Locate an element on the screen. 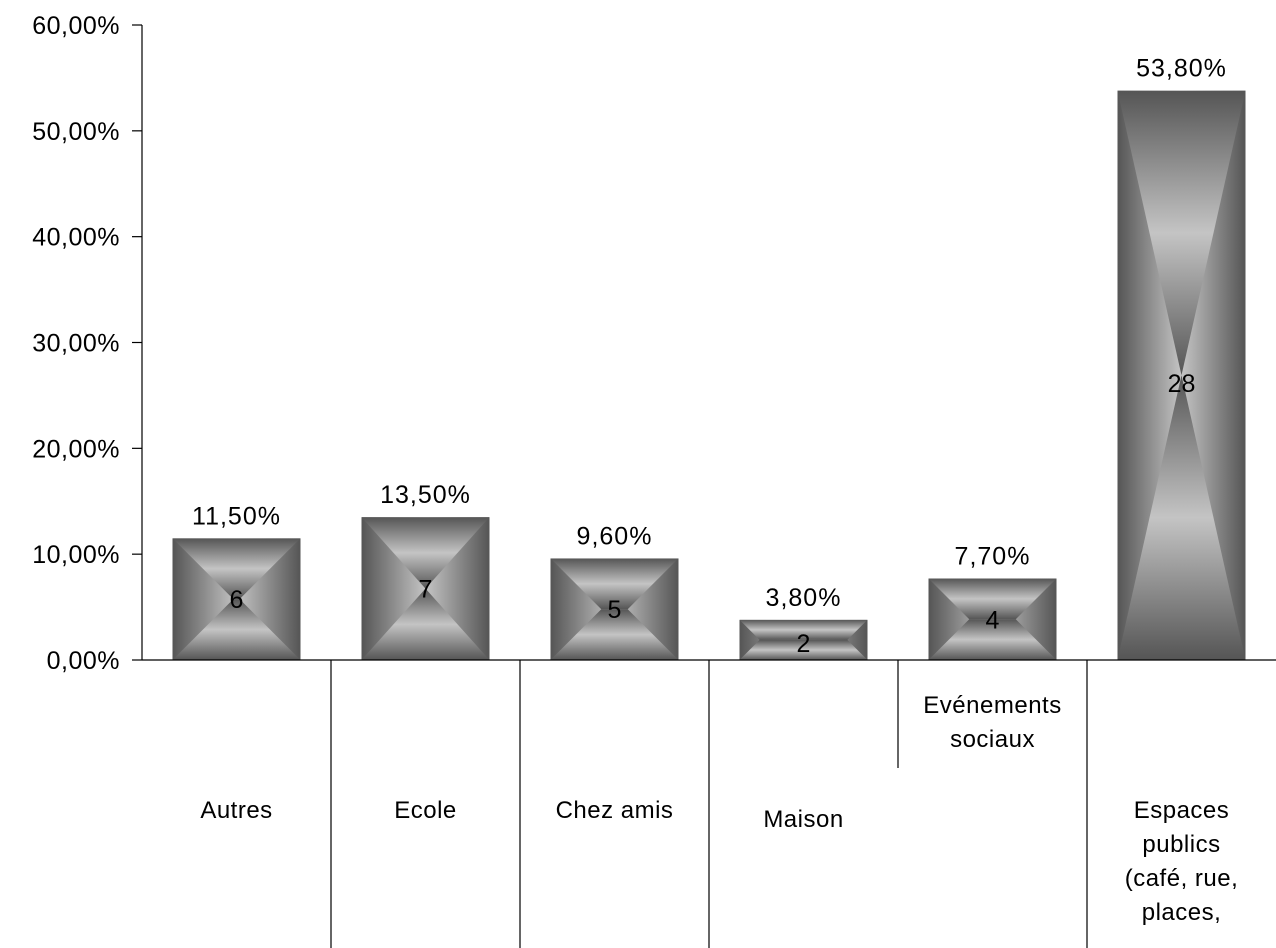  y-tick-label: 10,00% is located at coordinates (76, 555).